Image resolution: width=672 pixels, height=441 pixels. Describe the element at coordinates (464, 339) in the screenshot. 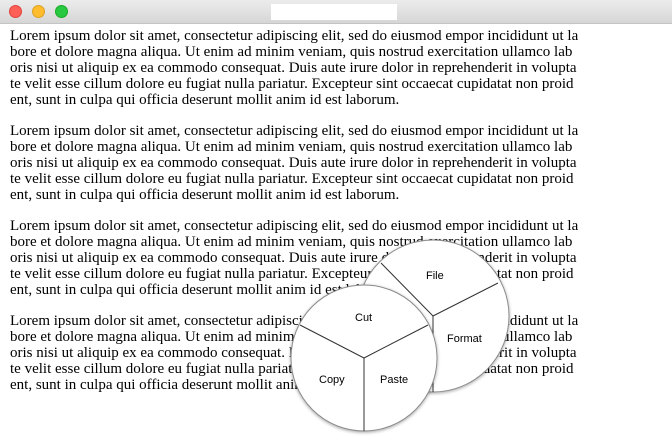

I see `pie-item-format: Format` at that location.